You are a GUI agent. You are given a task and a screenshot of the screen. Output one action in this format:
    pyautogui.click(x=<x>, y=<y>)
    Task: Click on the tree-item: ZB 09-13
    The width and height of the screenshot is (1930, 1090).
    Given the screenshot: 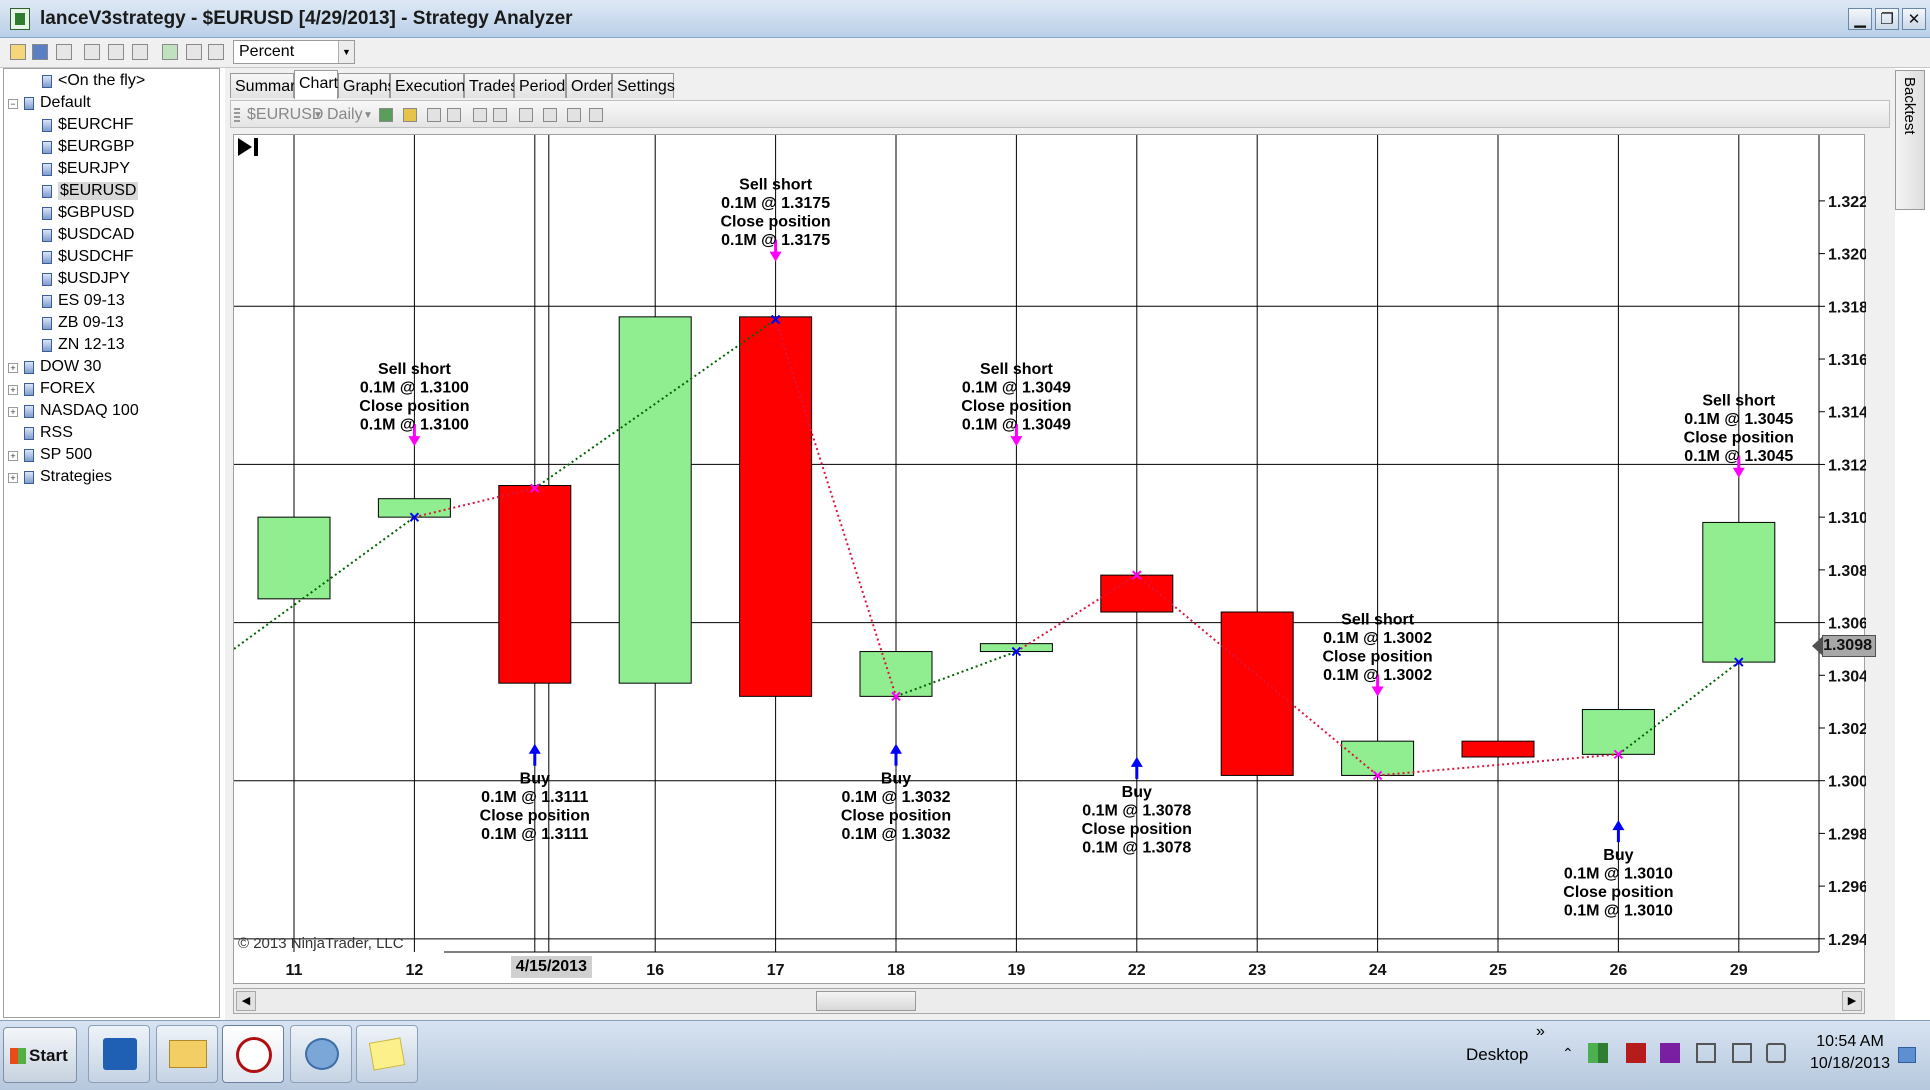 What is the action you would take?
    pyautogui.click(x=109, y=324)
    